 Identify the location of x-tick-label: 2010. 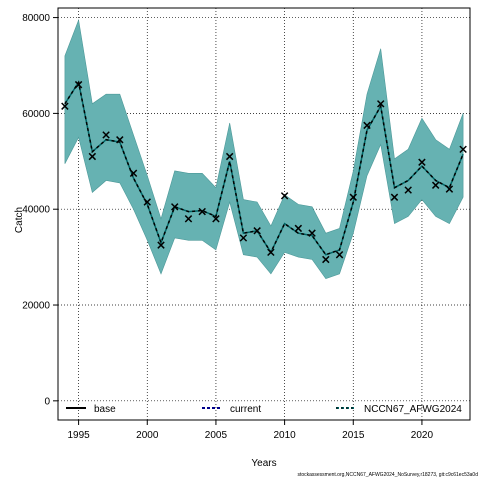
(284, 435).